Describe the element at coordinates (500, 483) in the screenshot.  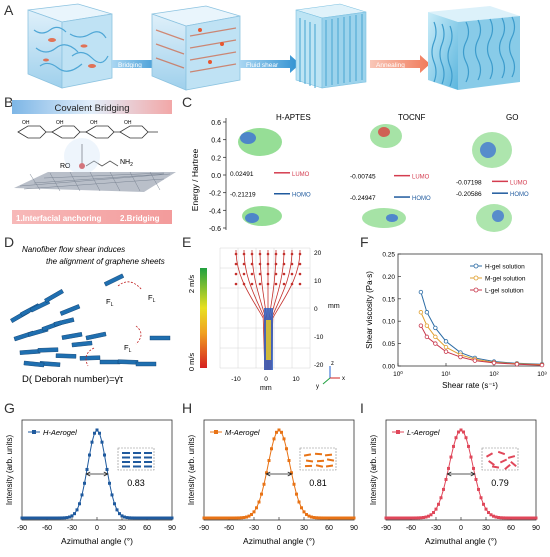
I see `fwhm-value: 0.79` at that location.